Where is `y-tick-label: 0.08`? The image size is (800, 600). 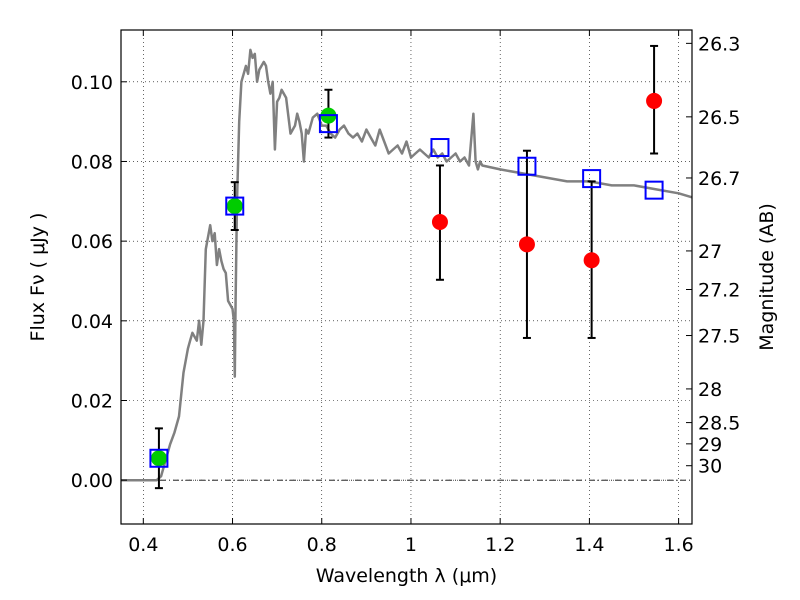
y-tick-label: 0.08 is located at coordinates (92, 162).